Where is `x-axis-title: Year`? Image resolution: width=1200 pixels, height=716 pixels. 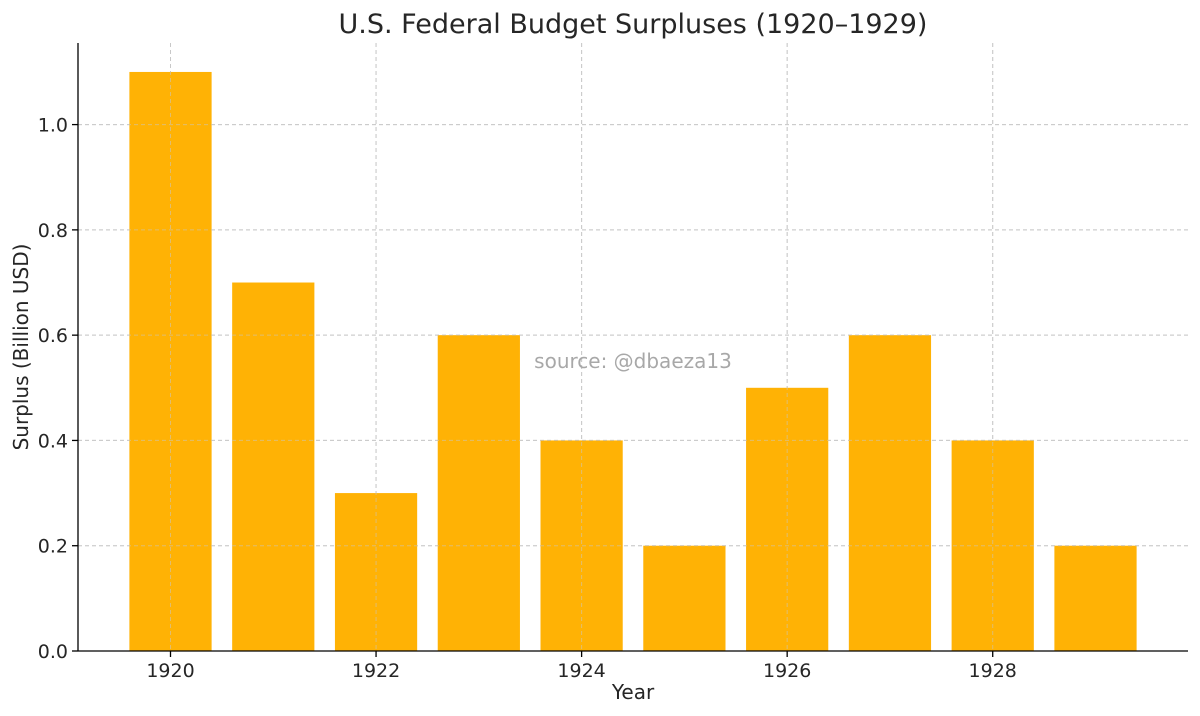
x-axis-title: Year is located at coordinates (633, 692).